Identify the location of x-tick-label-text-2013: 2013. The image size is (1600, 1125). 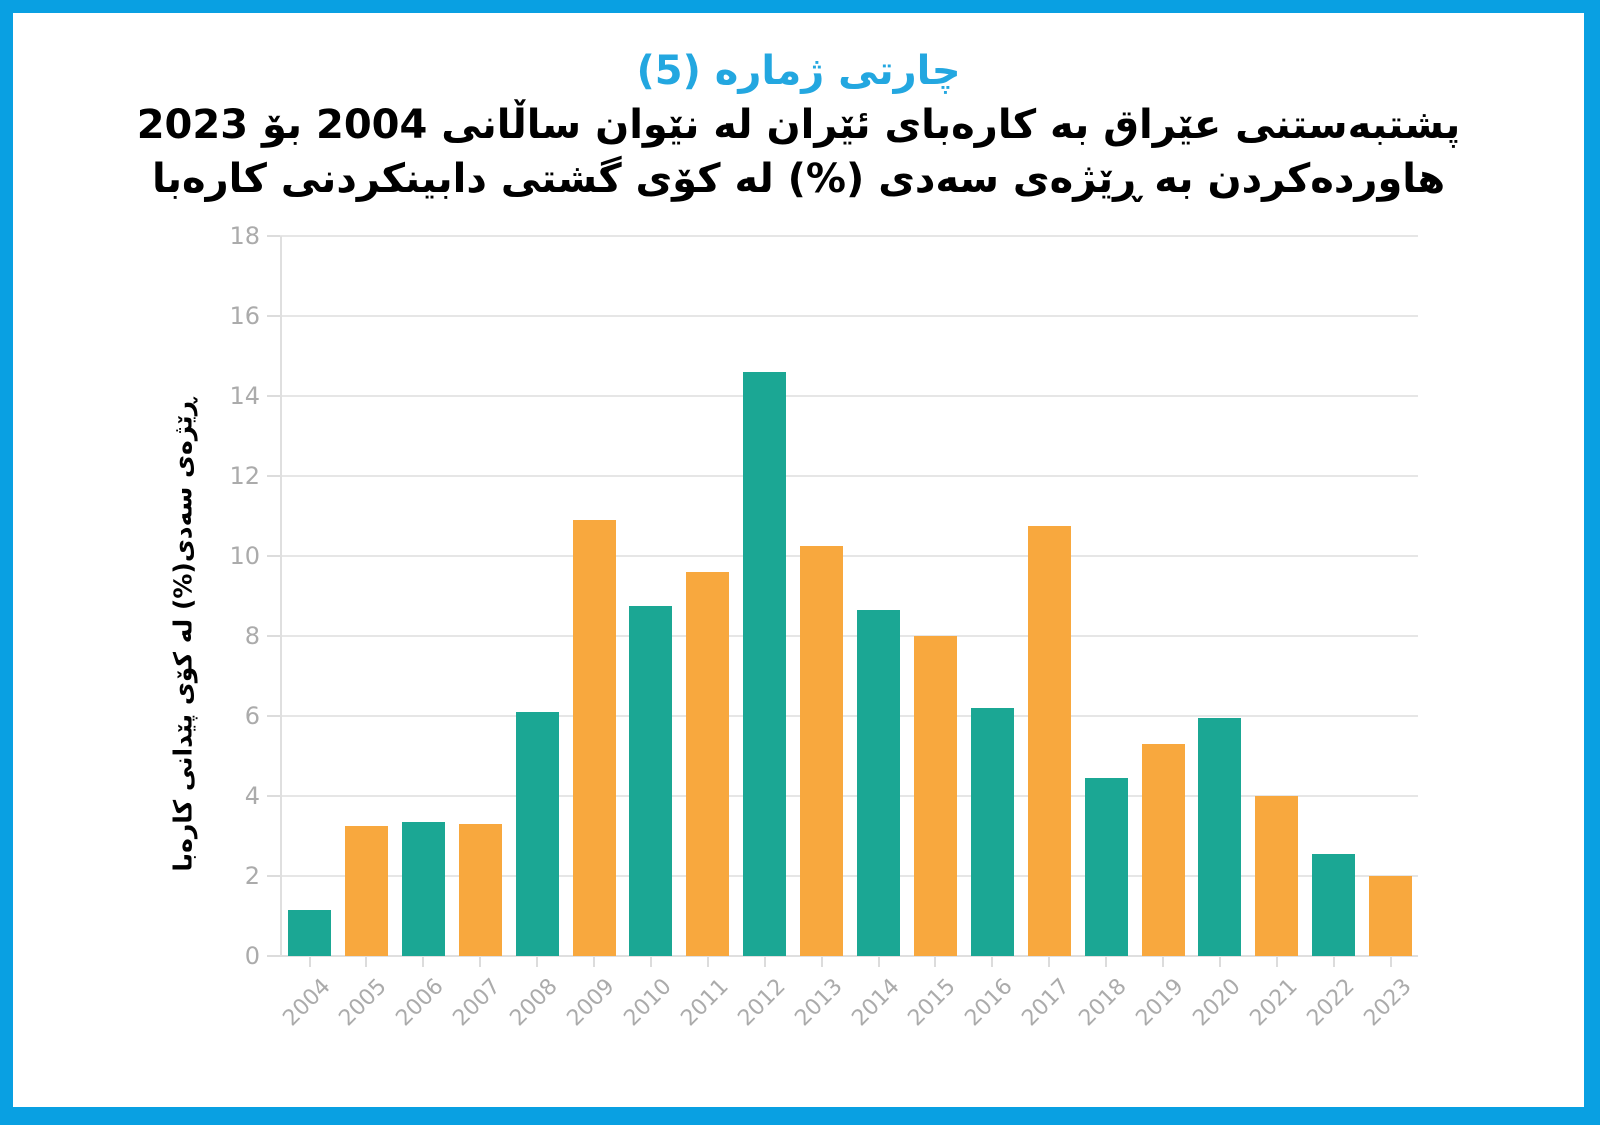
(818, 1003).